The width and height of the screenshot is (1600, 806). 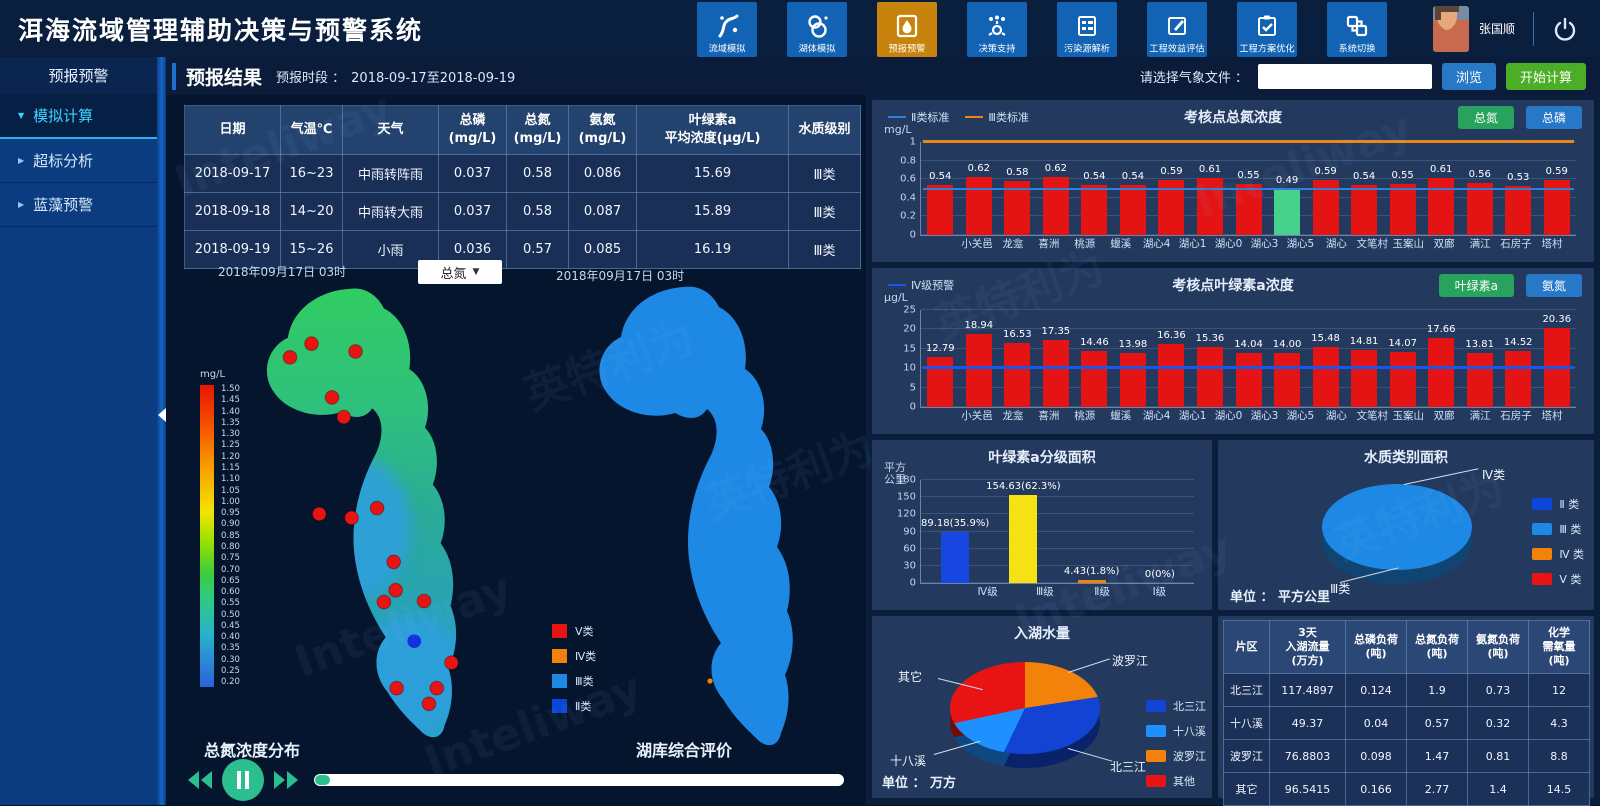 What do you see at coordinates (977, 244) in the screenshot?
I see `x-tick-label: 小关邑` at bounding box center [977, 244].